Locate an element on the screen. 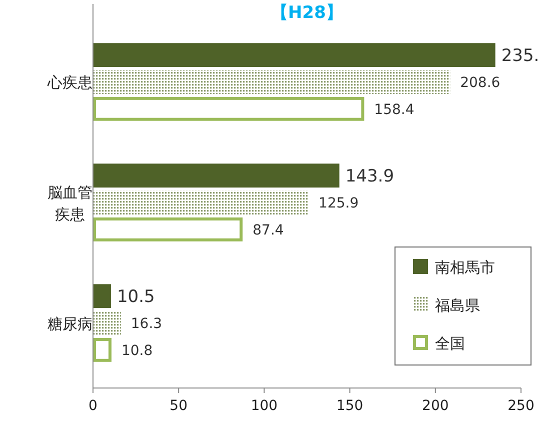 This screenshot has height=423, width=547. y-tick-label: 心疾患 is located at coordinates (69, 83).